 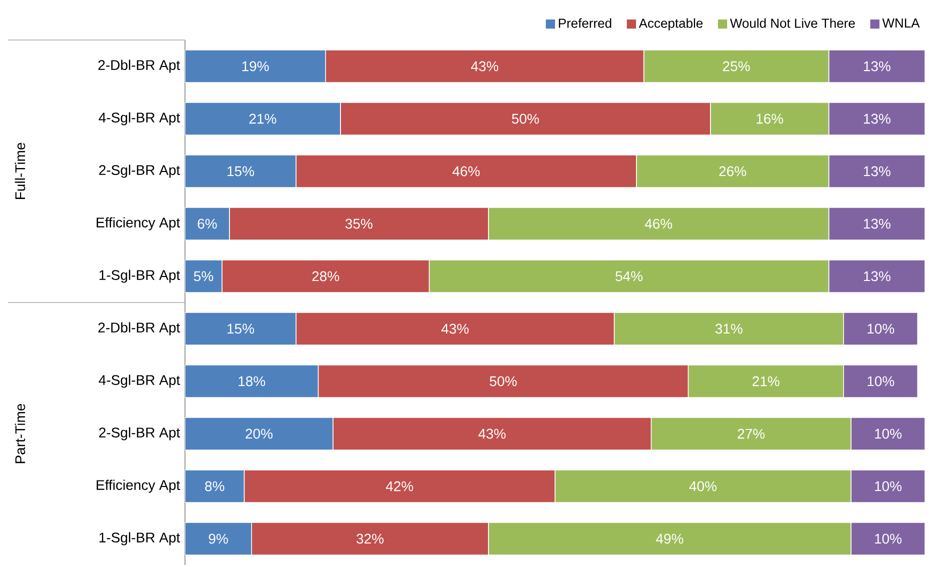 I want to click on data-label: 5%, so click(x=204, y=276).